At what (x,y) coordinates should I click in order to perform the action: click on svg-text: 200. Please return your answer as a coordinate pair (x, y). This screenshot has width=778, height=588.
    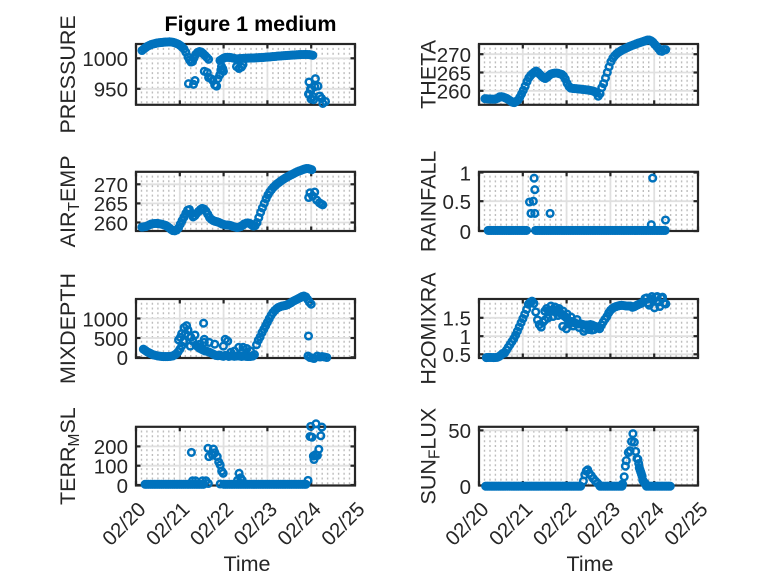
    Looking at the image, I should click on (111, 447).